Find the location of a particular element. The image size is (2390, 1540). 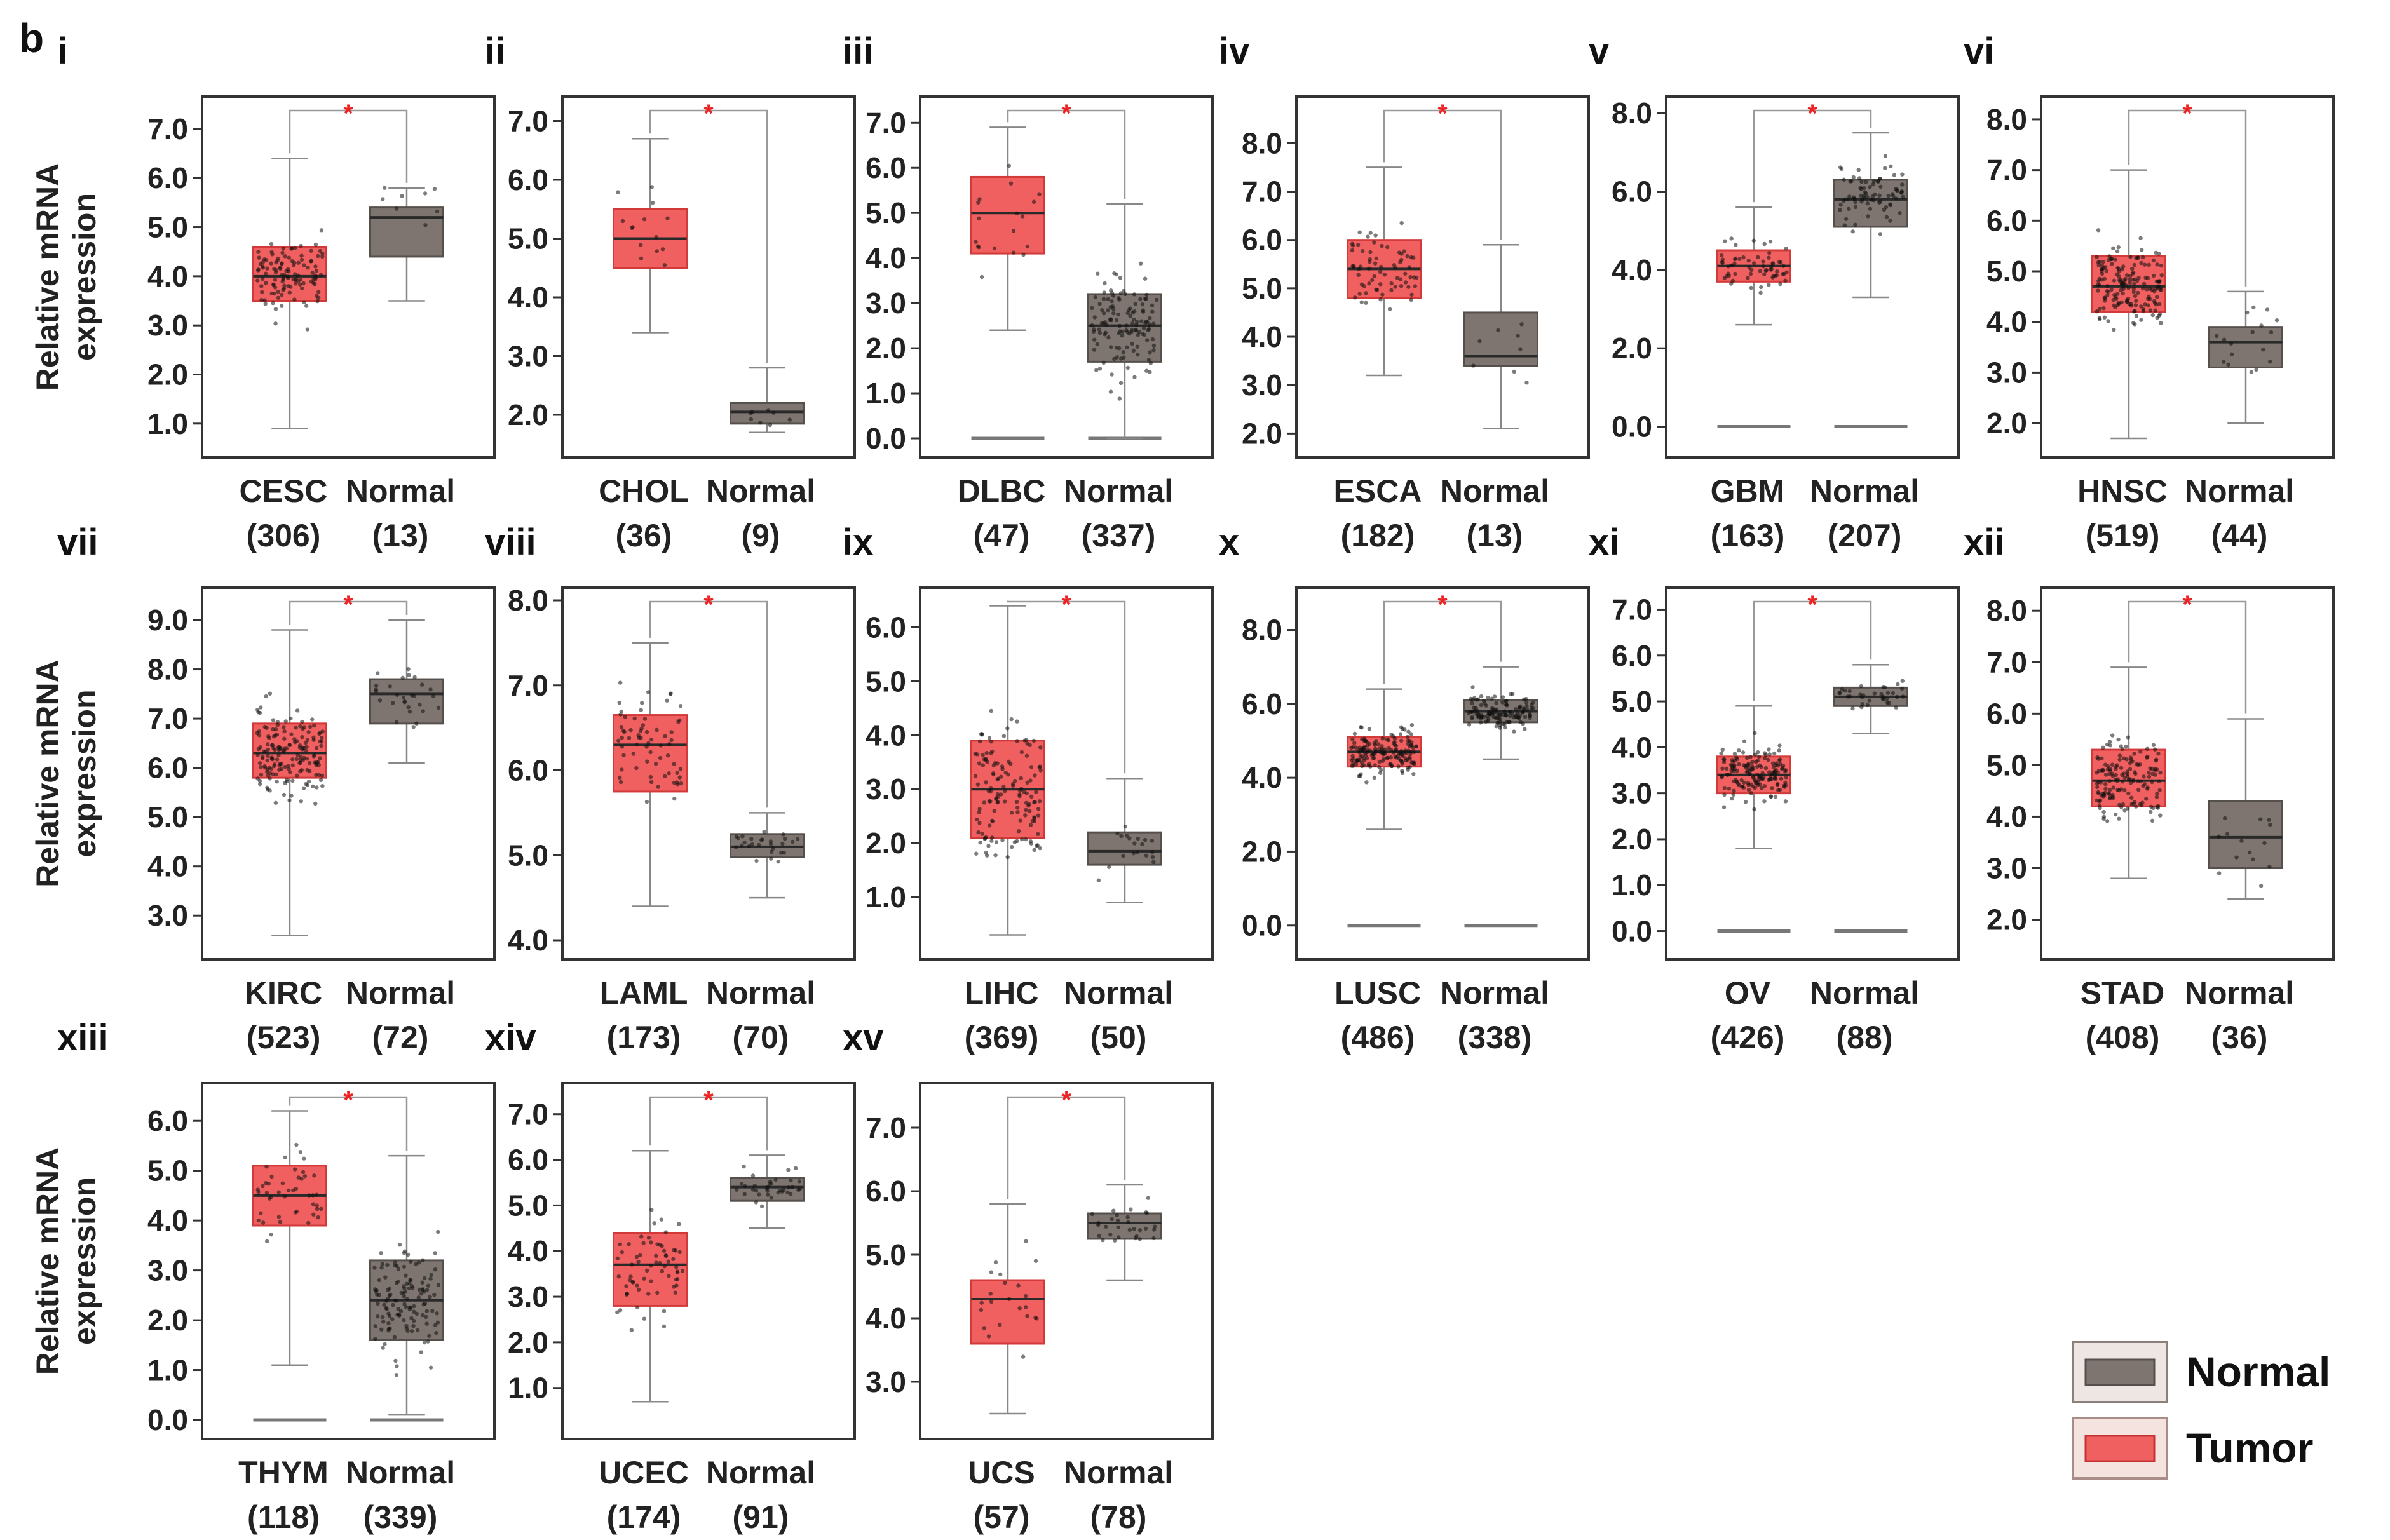

sample-count: (338) is located at coordinates (1495, 1037).